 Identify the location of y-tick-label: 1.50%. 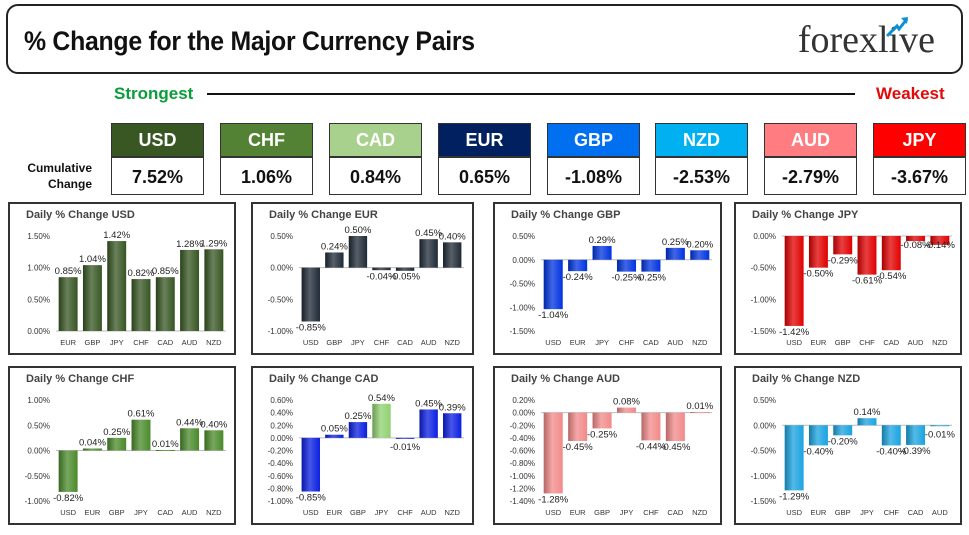
(38, 236).